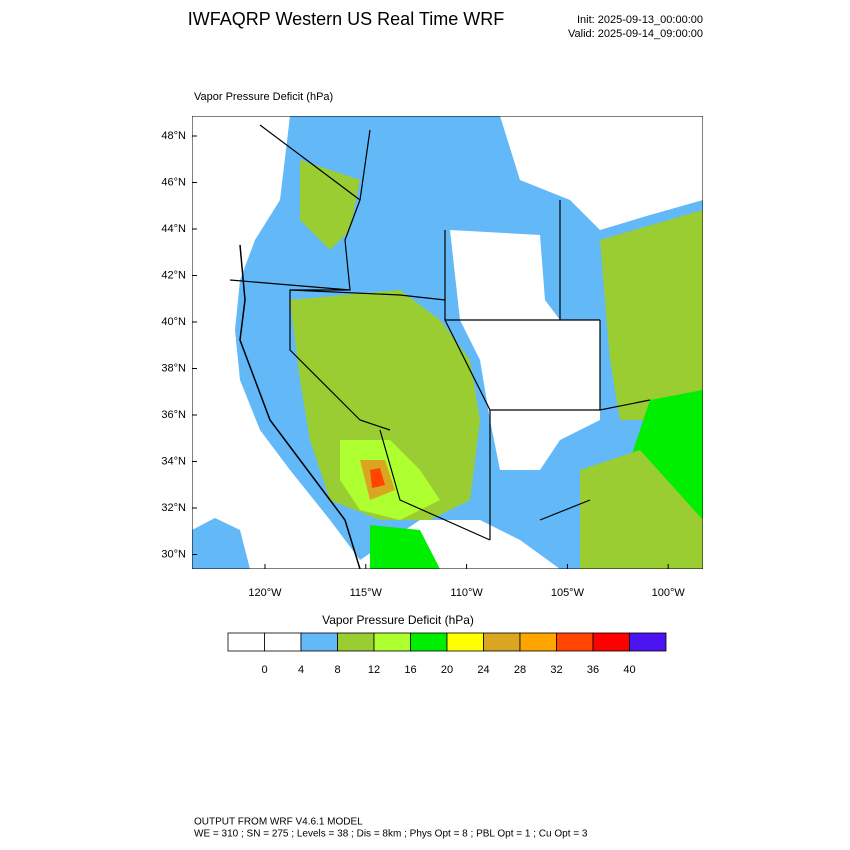 This screenshot has height=850, width=850. Describe the element at coordinates (629, 670) in the screenshot. I see `colorbar-label: 40` at that location.